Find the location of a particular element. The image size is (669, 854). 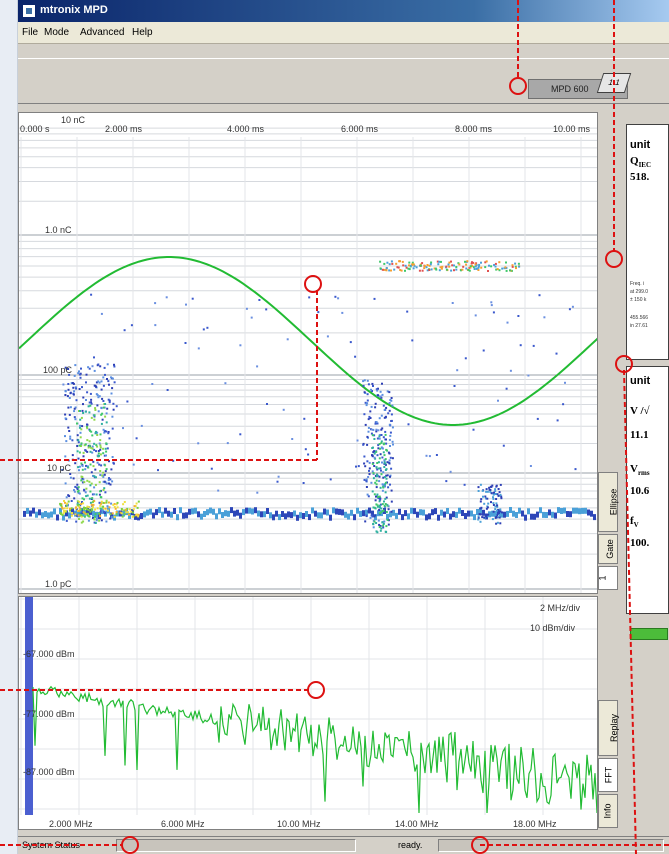

menu-file: File is located at coordinates (30, 32).